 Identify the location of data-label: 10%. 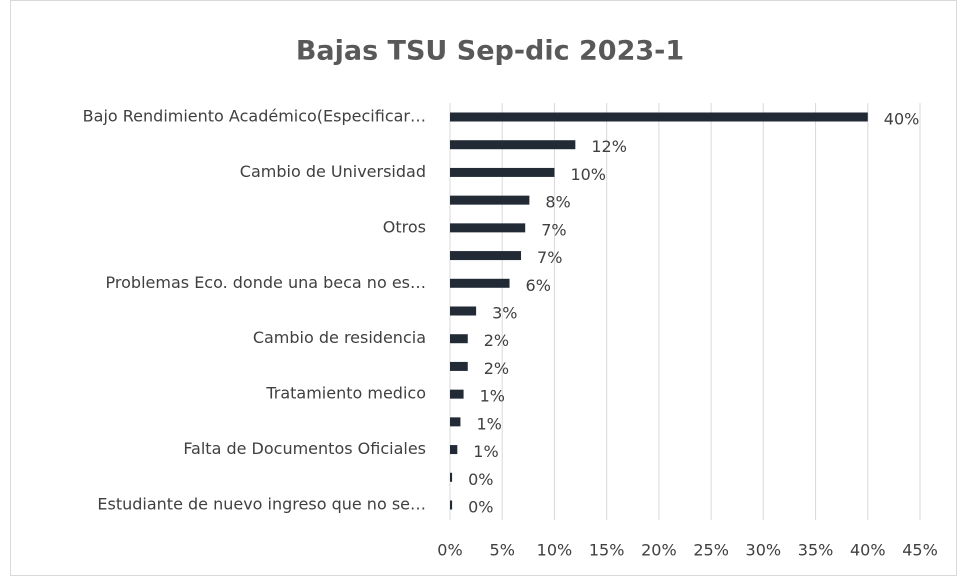
(588, 174).